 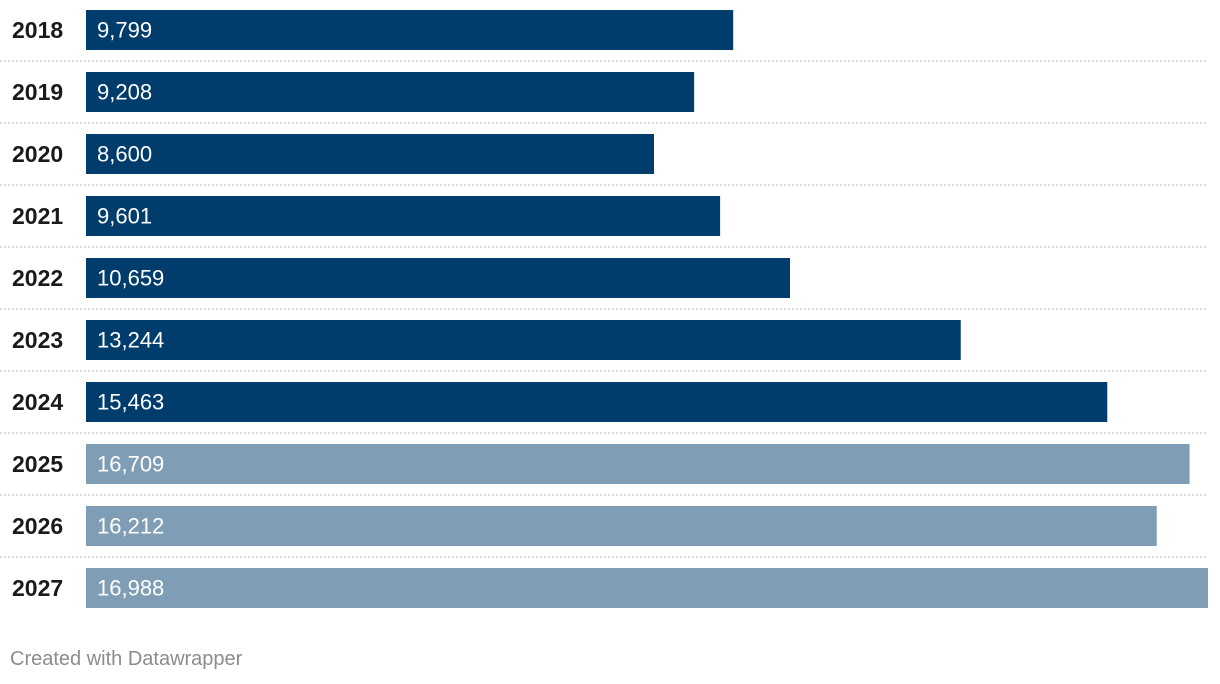 I want to click on year-label-2023: 2023, so click(x=37, y=340).